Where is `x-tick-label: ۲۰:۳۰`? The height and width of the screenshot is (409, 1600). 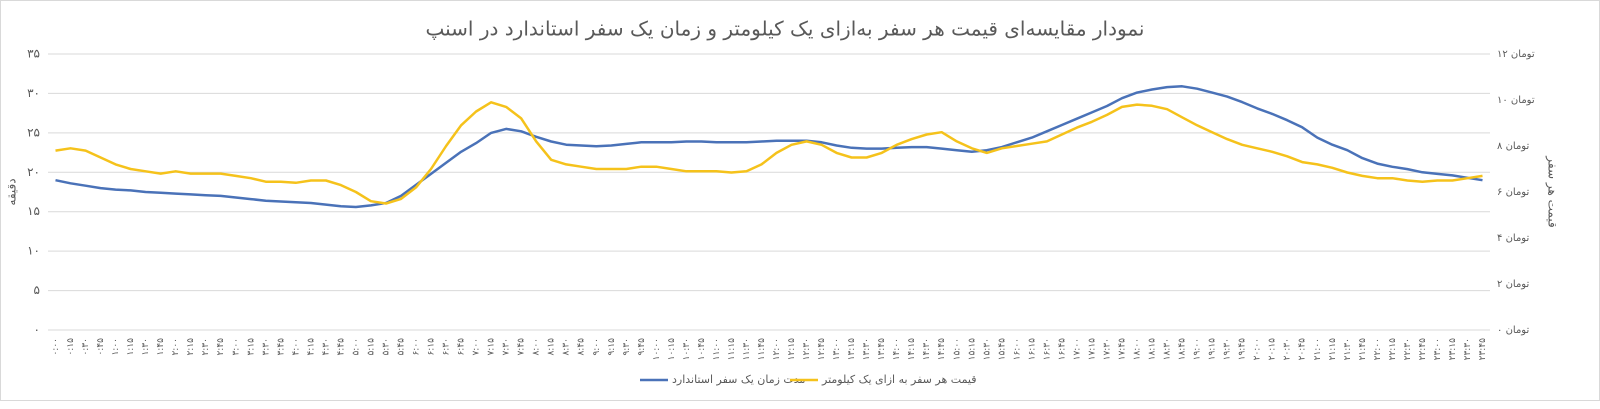
x-tick-label: ۲۰:۳۰ is located at coordinates (1288, 349).